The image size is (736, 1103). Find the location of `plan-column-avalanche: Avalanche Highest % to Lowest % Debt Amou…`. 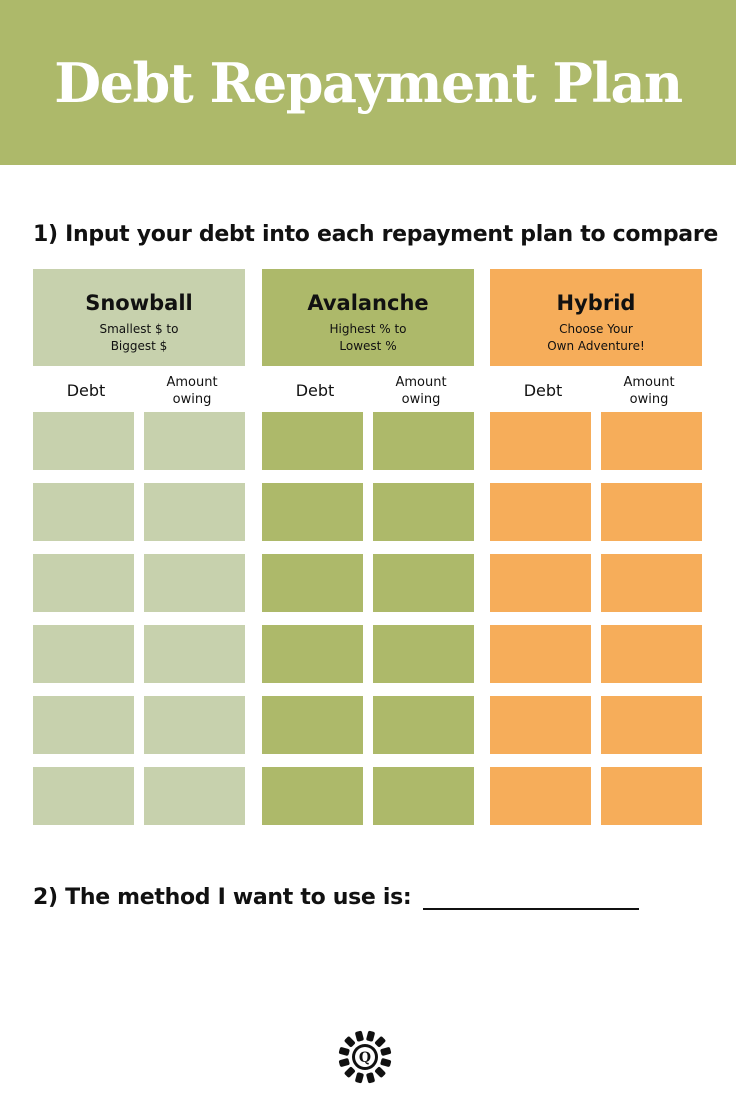

plan-column-avalanche: Avalanche Highest % to Lowest % Debt Amou… is located at coordinates (368, 547).